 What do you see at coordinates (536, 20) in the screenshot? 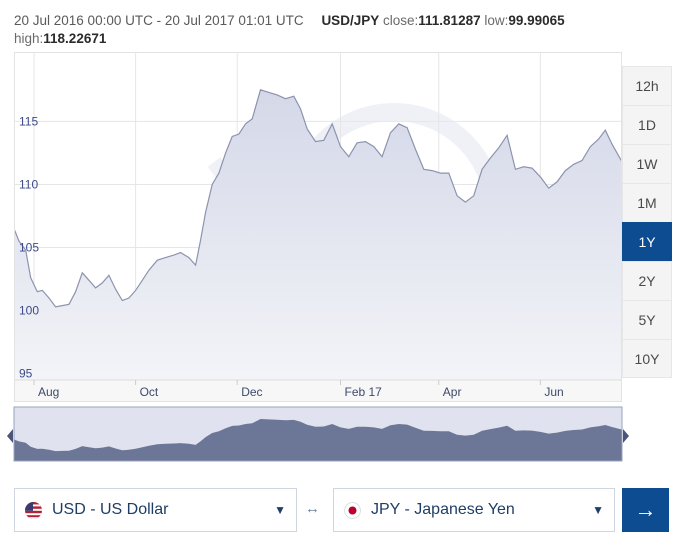
I see `low-value: 99.99065` at bounding box center [536, 20].